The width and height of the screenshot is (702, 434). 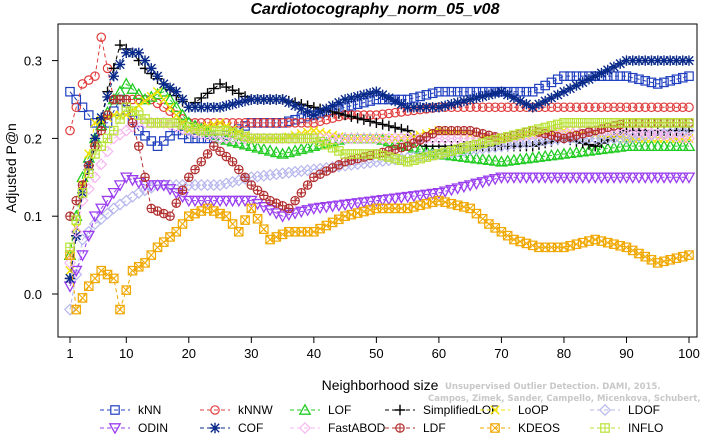 I want to click on legend-label: LOF, so click(x=339, y=410).